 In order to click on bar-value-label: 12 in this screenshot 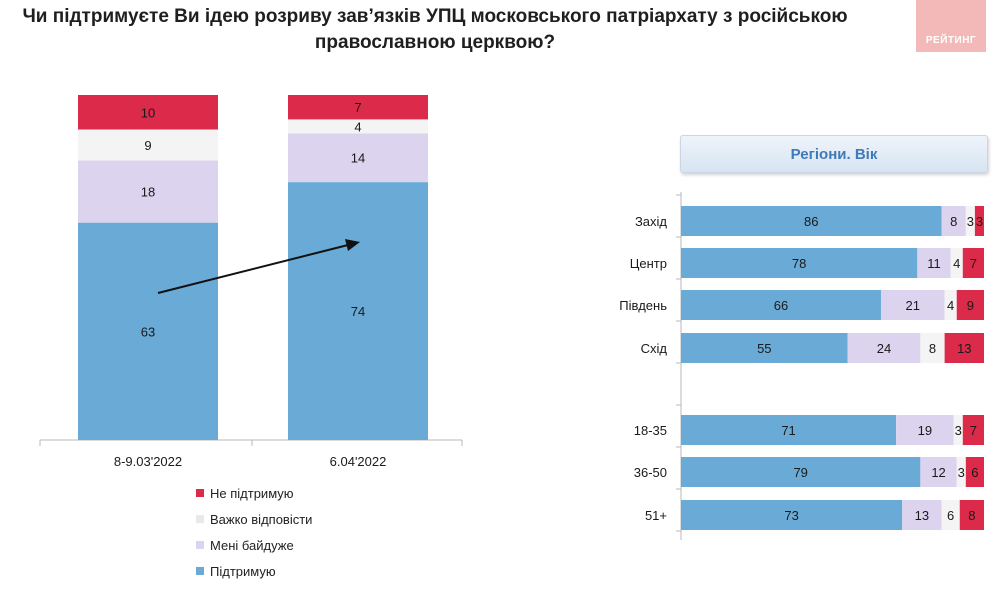, I will do `click(938, 472)`.